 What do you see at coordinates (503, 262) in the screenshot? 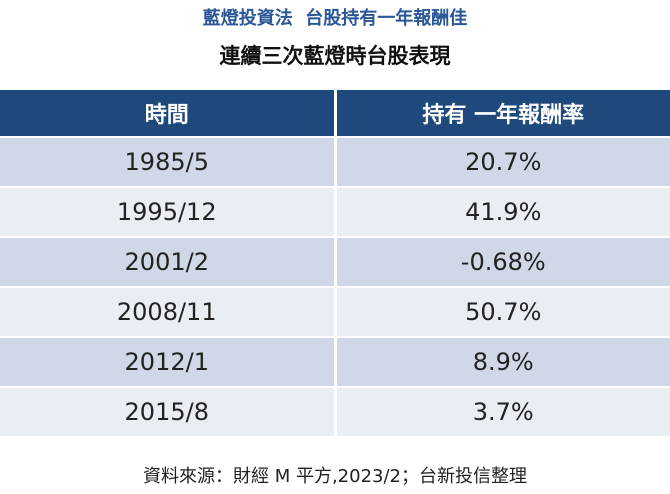
I see `table-cell: -0.68%` at bounding box center [503, 262].